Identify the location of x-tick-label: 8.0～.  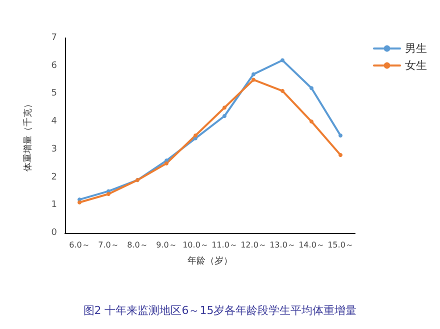
(137, 245).